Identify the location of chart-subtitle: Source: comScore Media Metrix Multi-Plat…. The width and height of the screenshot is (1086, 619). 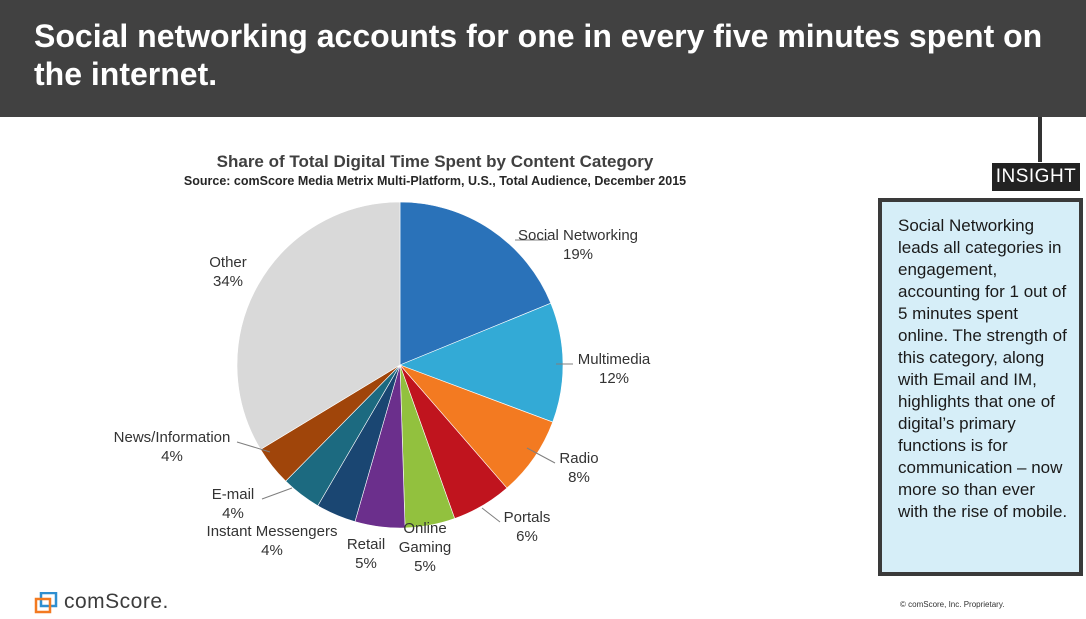
(435, 181).